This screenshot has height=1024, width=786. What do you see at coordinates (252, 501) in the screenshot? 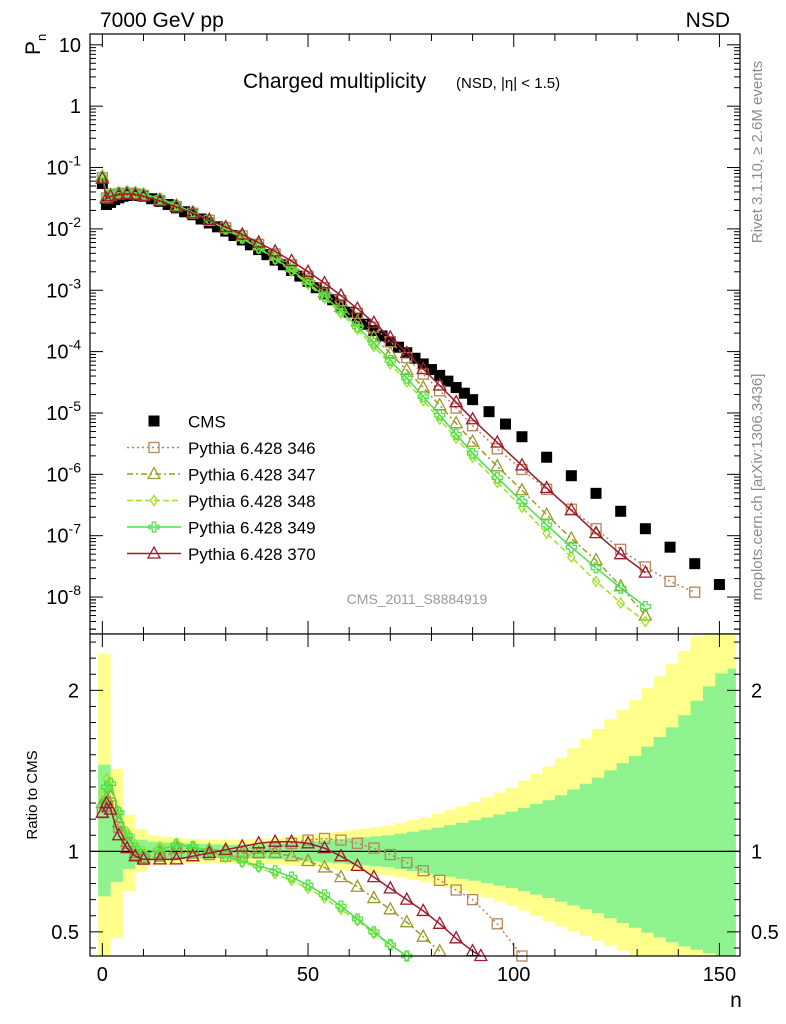
I see `legend-label: Pythia 6.428 348` at bounding box center [252, 501].